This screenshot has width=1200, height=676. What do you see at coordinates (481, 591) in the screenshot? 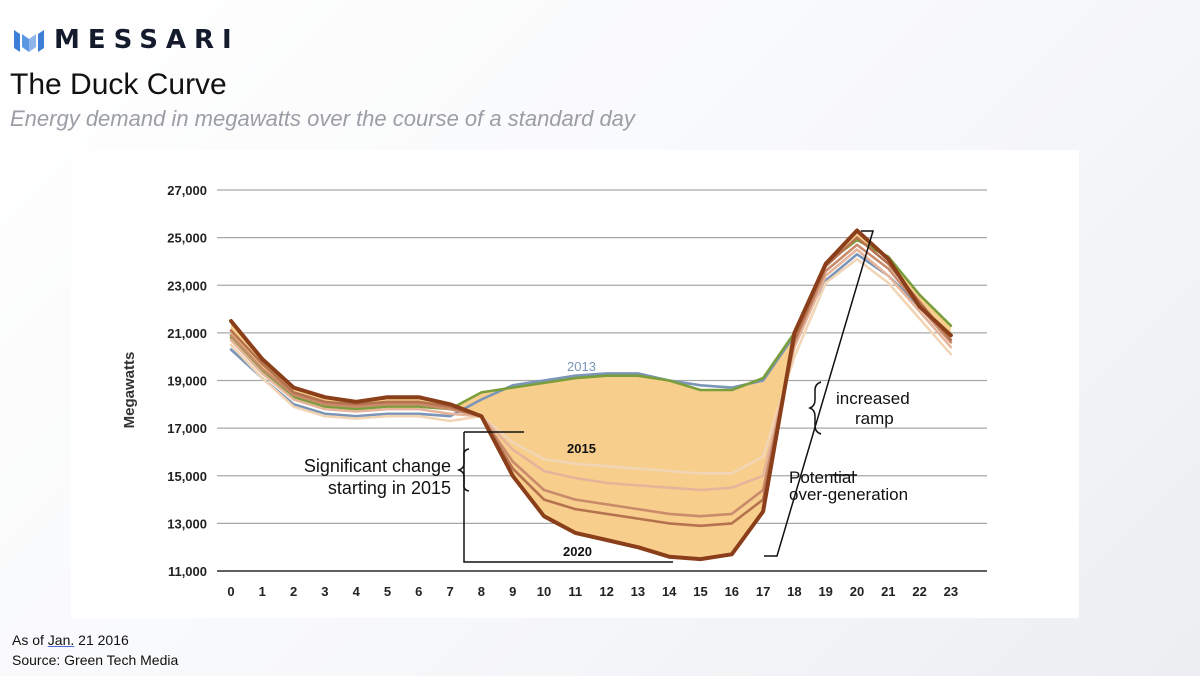
I see `x-tick-label: 8` at bounding box center [481, 591].